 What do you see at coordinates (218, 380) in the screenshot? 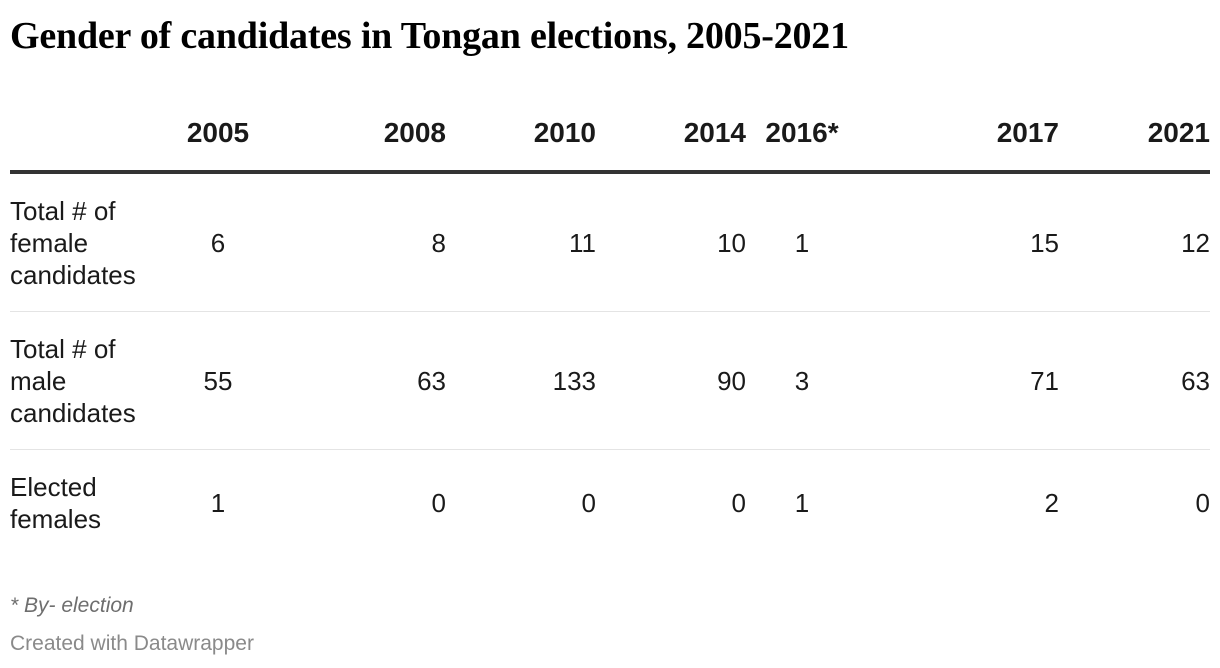
I see `table-cell: 55` at bounding box center [218, 380].